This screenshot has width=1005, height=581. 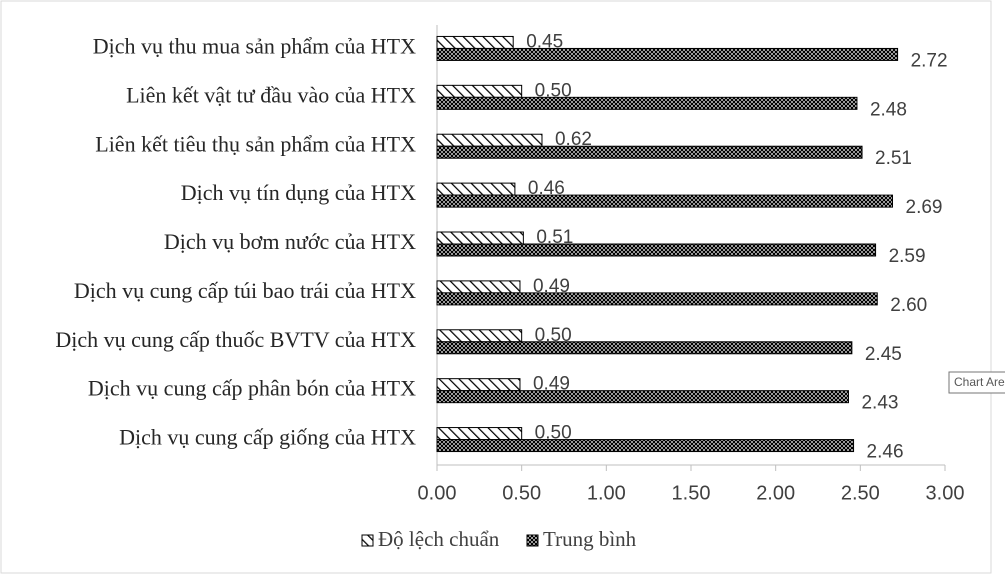 I want to click on data-label: 0.62, so click(x=573, y=139).